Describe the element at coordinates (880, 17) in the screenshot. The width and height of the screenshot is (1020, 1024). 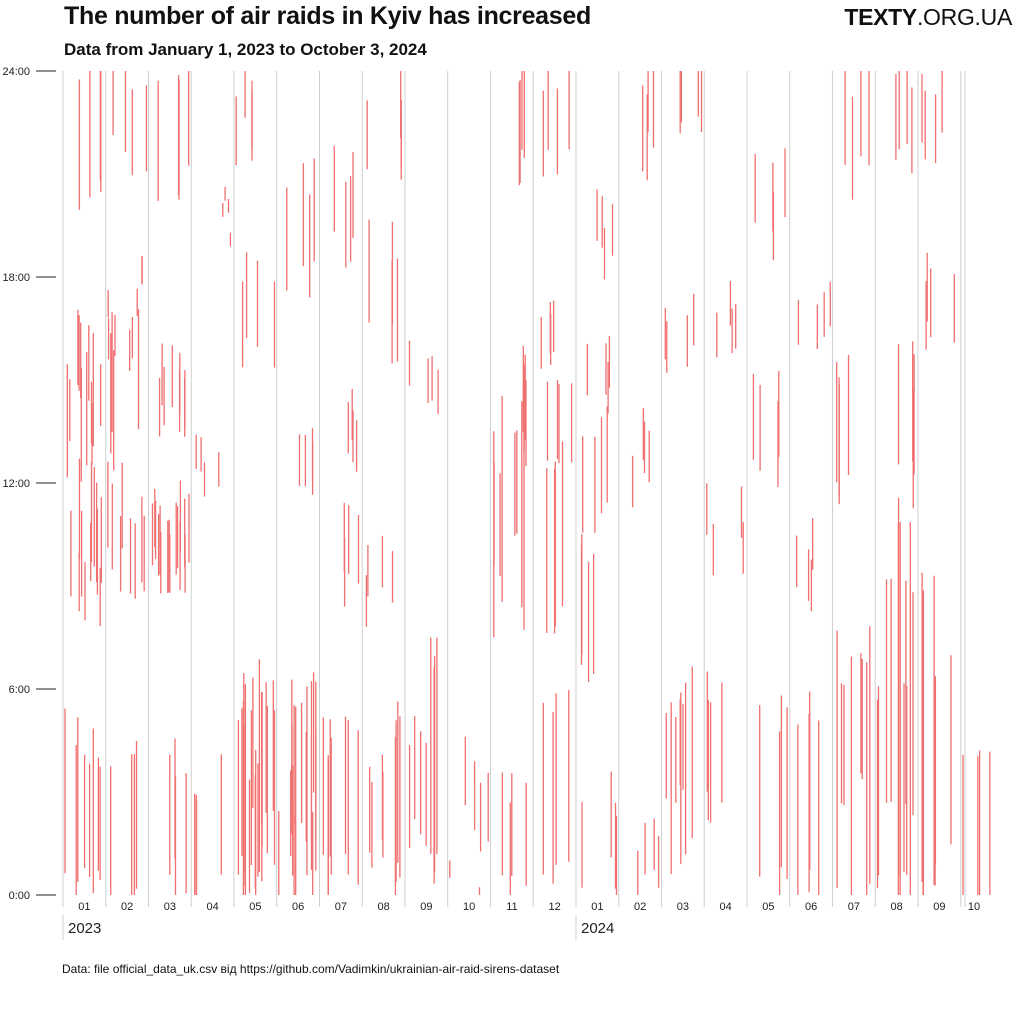
I see `logo-brand: TEXTY` at that location.